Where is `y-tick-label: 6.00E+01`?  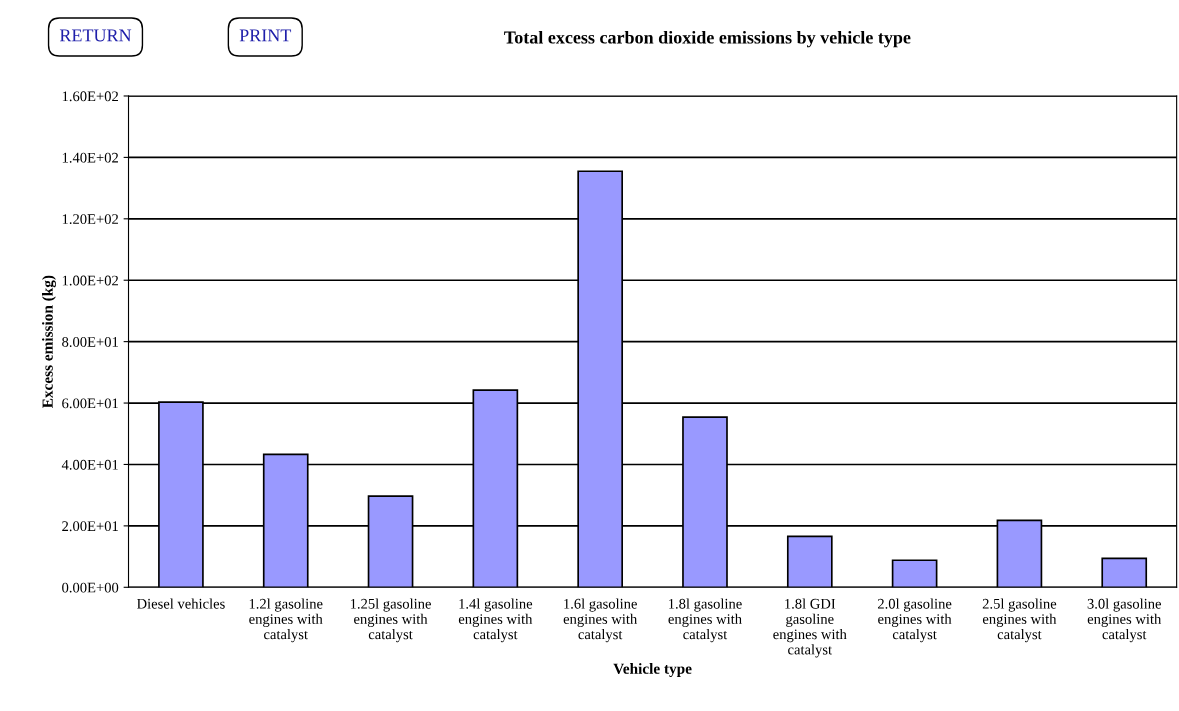 y-tick-label: 6.00E+01 is located at coordinates (90, 403).